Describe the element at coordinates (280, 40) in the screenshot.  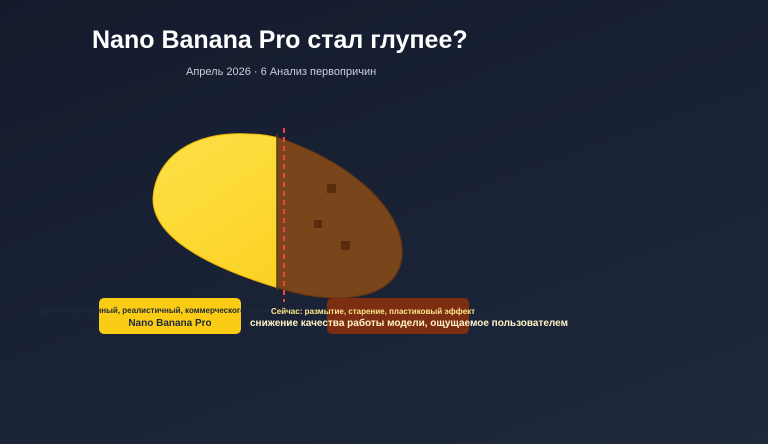
I see `page-title: Nano Banana Pro стал глупее?` at that location.